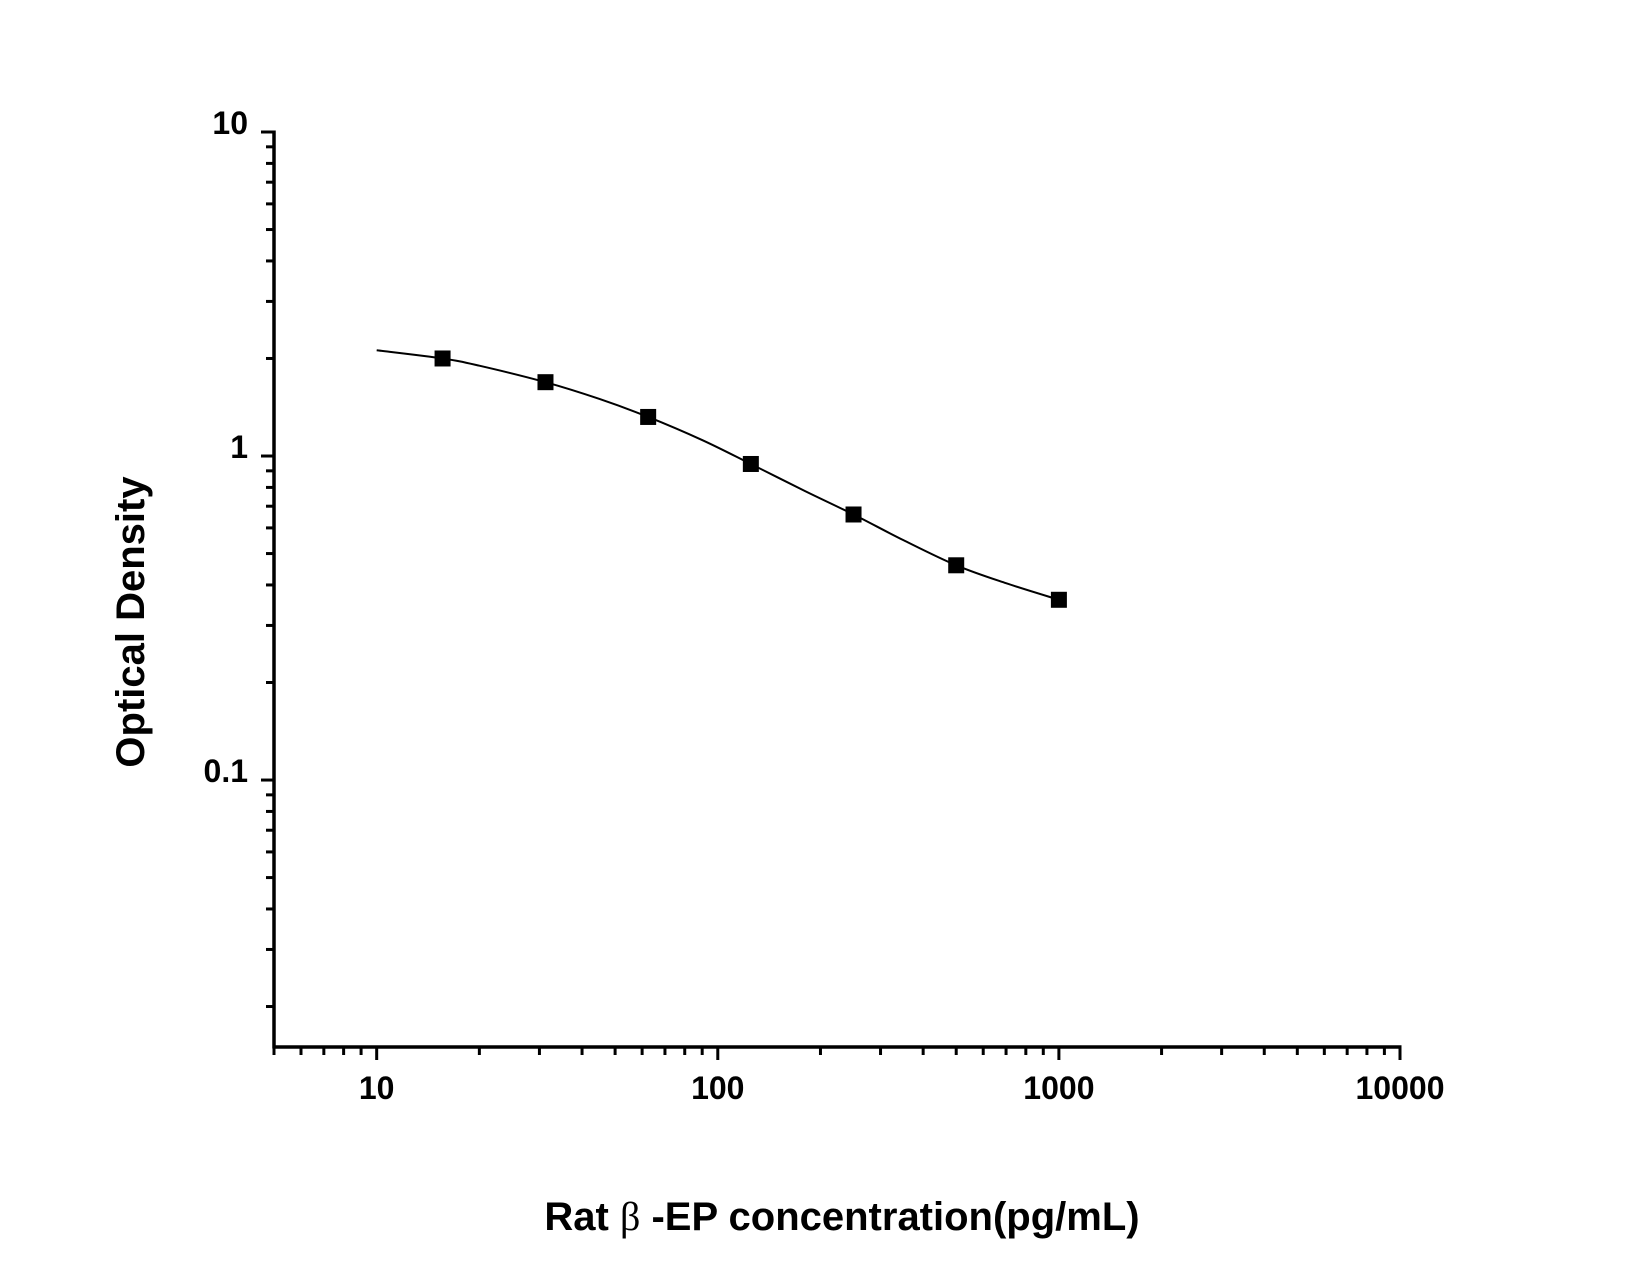 This screenshot has width=1650, height=1275. Describe the element at coordinates (268, 589) in the screenshot. I see `y-axis` at that location.